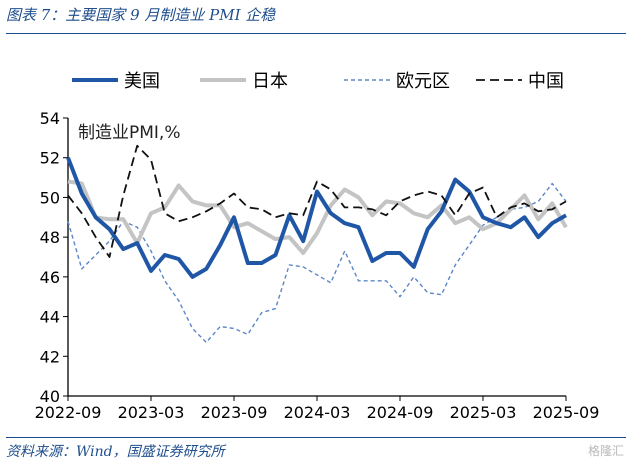  Describe the element at coordinates (50, 396) in the screenshot. I see `y-tick-label: 40` at that location.